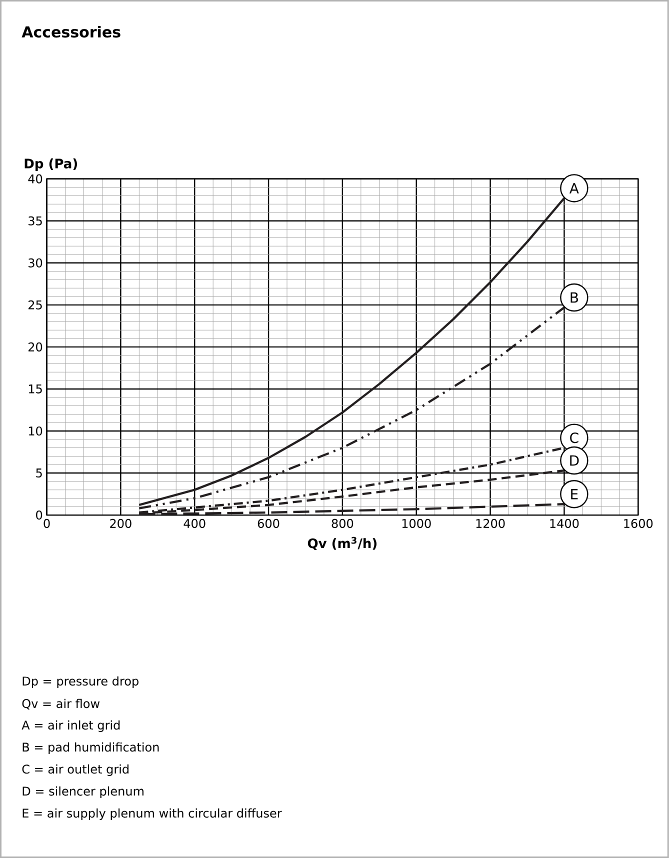 This screenshot has width=669, height=858. I want to click on text: B = pad humidification, so click(90, 748).